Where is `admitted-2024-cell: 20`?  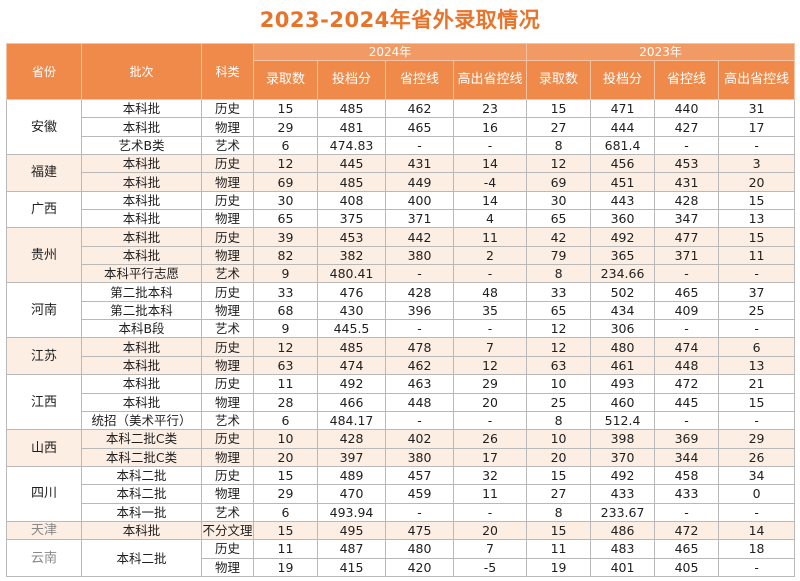
admitted-2024-cell: 20 is located at coordinates (285, 457).